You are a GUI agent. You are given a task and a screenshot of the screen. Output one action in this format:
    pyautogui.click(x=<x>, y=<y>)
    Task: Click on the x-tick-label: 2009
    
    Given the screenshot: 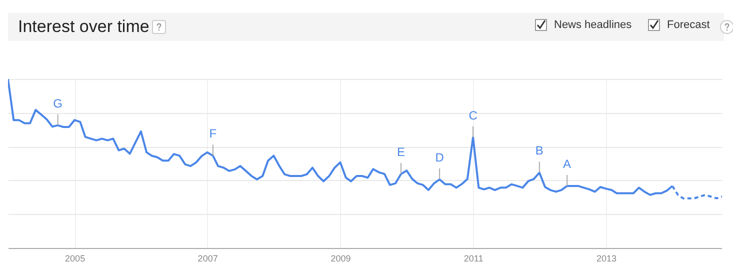 What is the action you would take?
    pyautogui.click(x=340, y=259)
    